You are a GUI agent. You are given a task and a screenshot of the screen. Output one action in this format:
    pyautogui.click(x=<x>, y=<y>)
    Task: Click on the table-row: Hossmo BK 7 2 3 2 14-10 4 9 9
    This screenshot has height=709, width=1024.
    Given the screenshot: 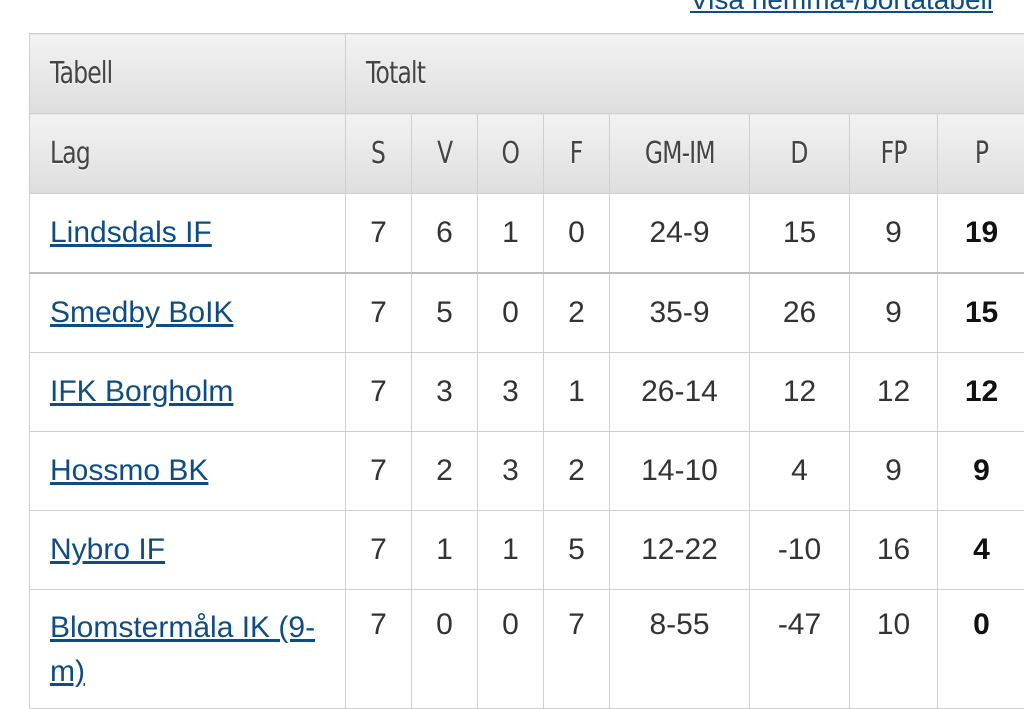 What is the action you would take?
    pyautogui.click(x=527, y=471)
    